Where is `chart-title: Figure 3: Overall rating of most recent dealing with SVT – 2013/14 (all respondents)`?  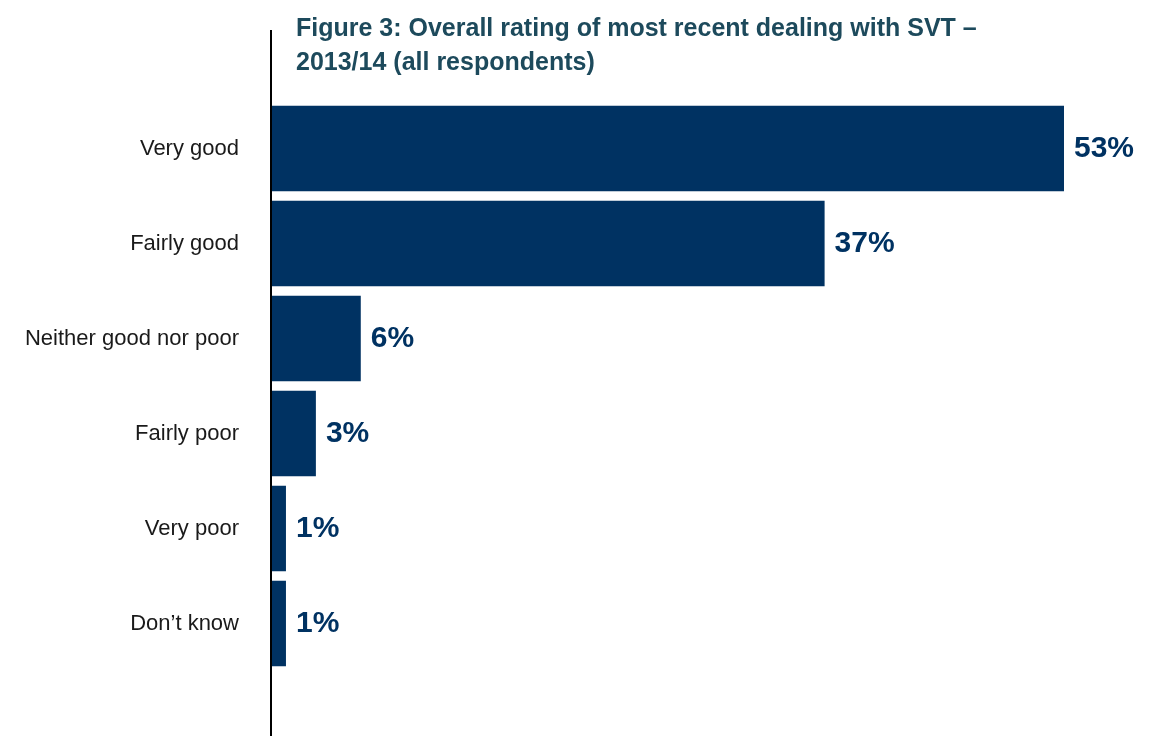
chart-title: Figure 3: Overall rating of most recent dealing with SVT – 2013/14 (all respondents) is located at coordinates (637, 44).